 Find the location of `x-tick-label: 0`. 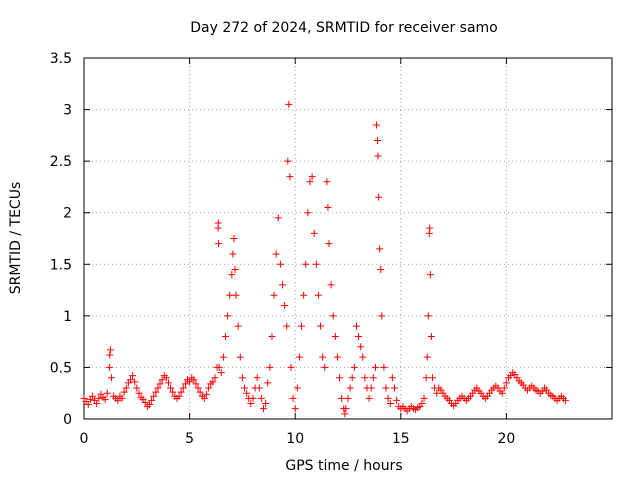

x-tick-label: 0 is located at coordinates (84, 439).